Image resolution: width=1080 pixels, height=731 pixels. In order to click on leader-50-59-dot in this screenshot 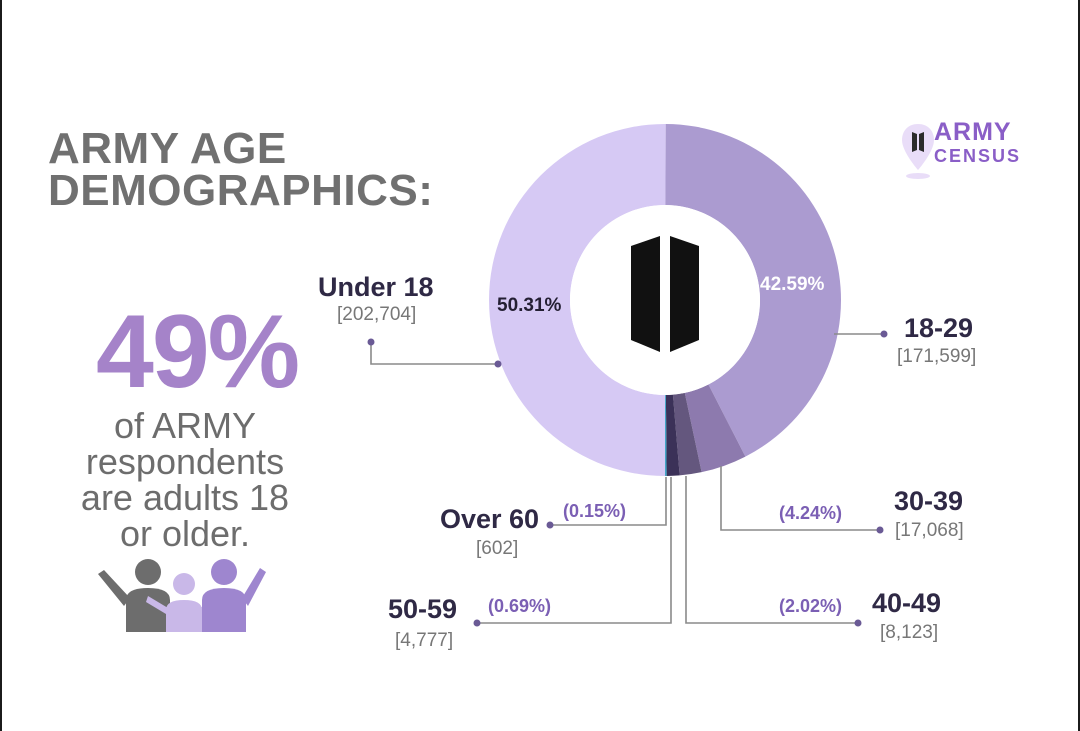, I will do `click(477, 623)`.